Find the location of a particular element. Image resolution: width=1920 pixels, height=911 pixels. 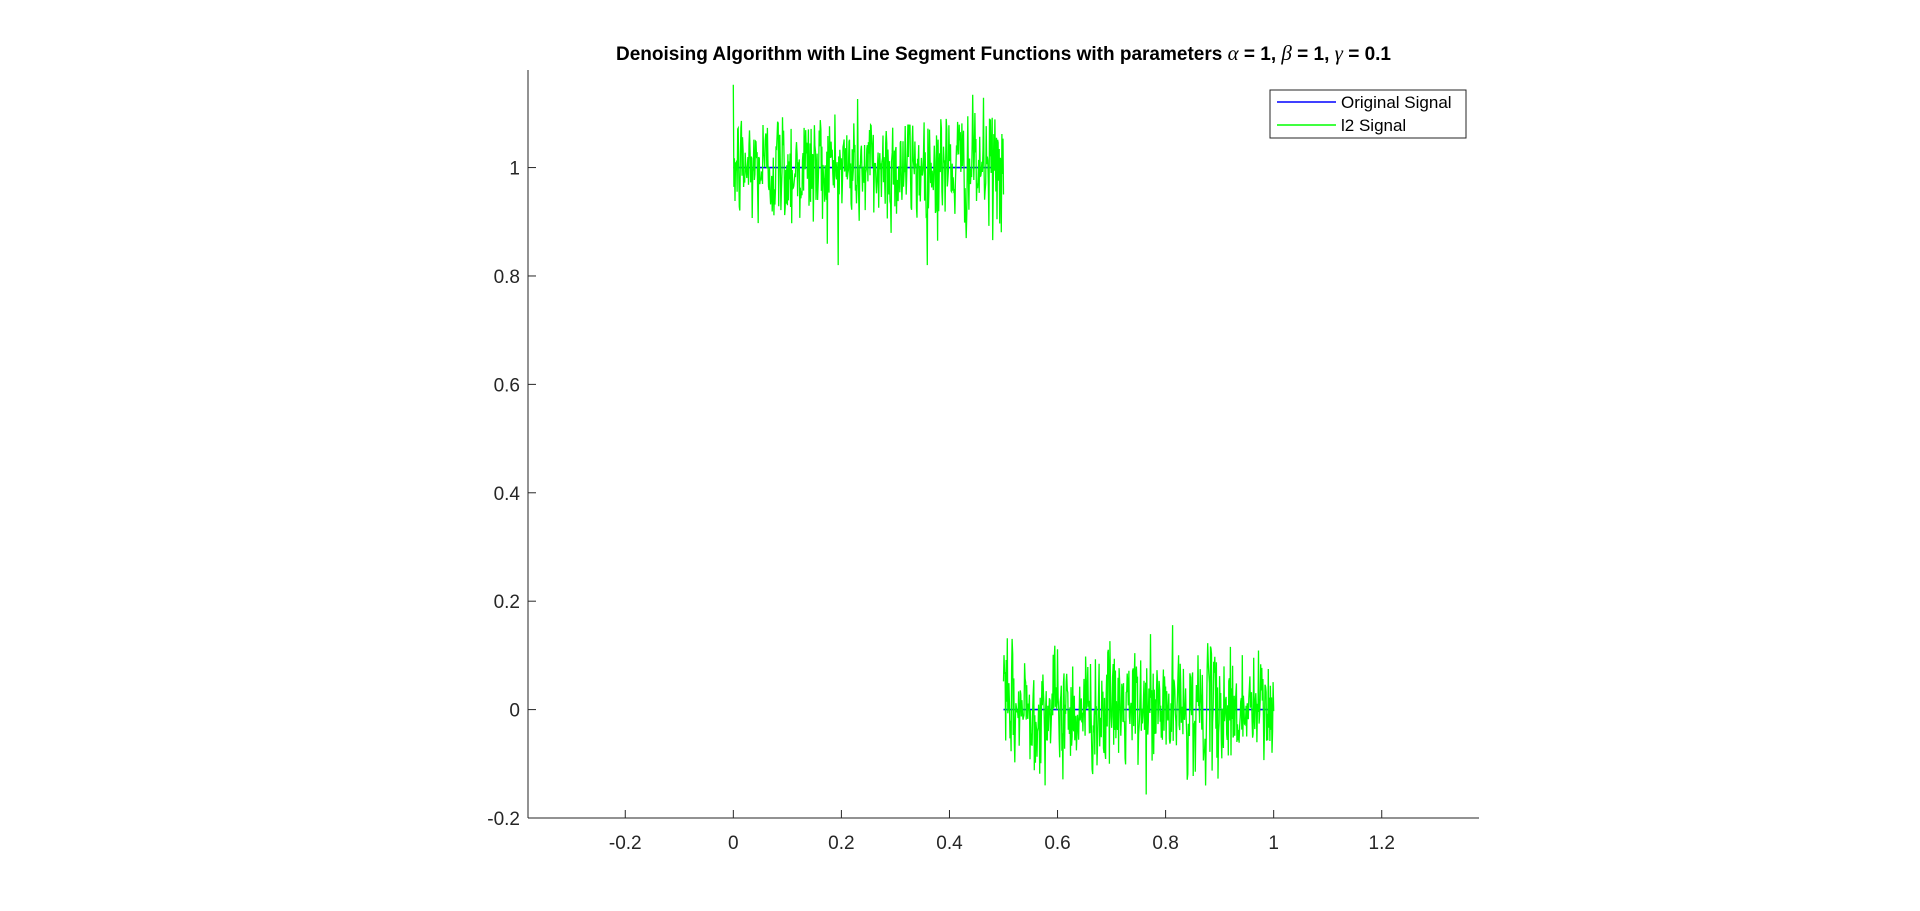

y-tick-label: 0 is located at coordinates (514, 711).